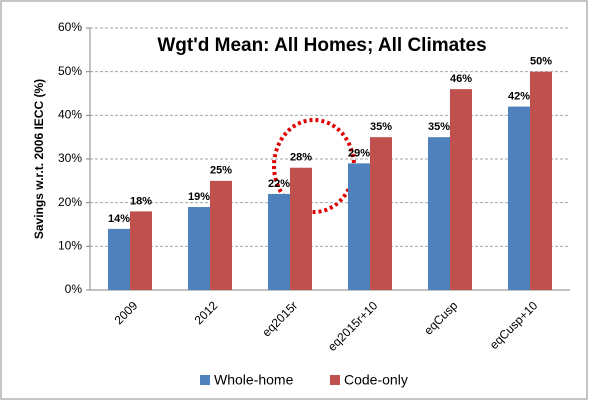 Image resolution: width=589 pixels, height=401 pixels. What do you see at coordinates (321, 45) in the screenshot?
I see `chart-title: Wgt'd Mean: All Homes; All Climates` at bounding box center [321, 45].